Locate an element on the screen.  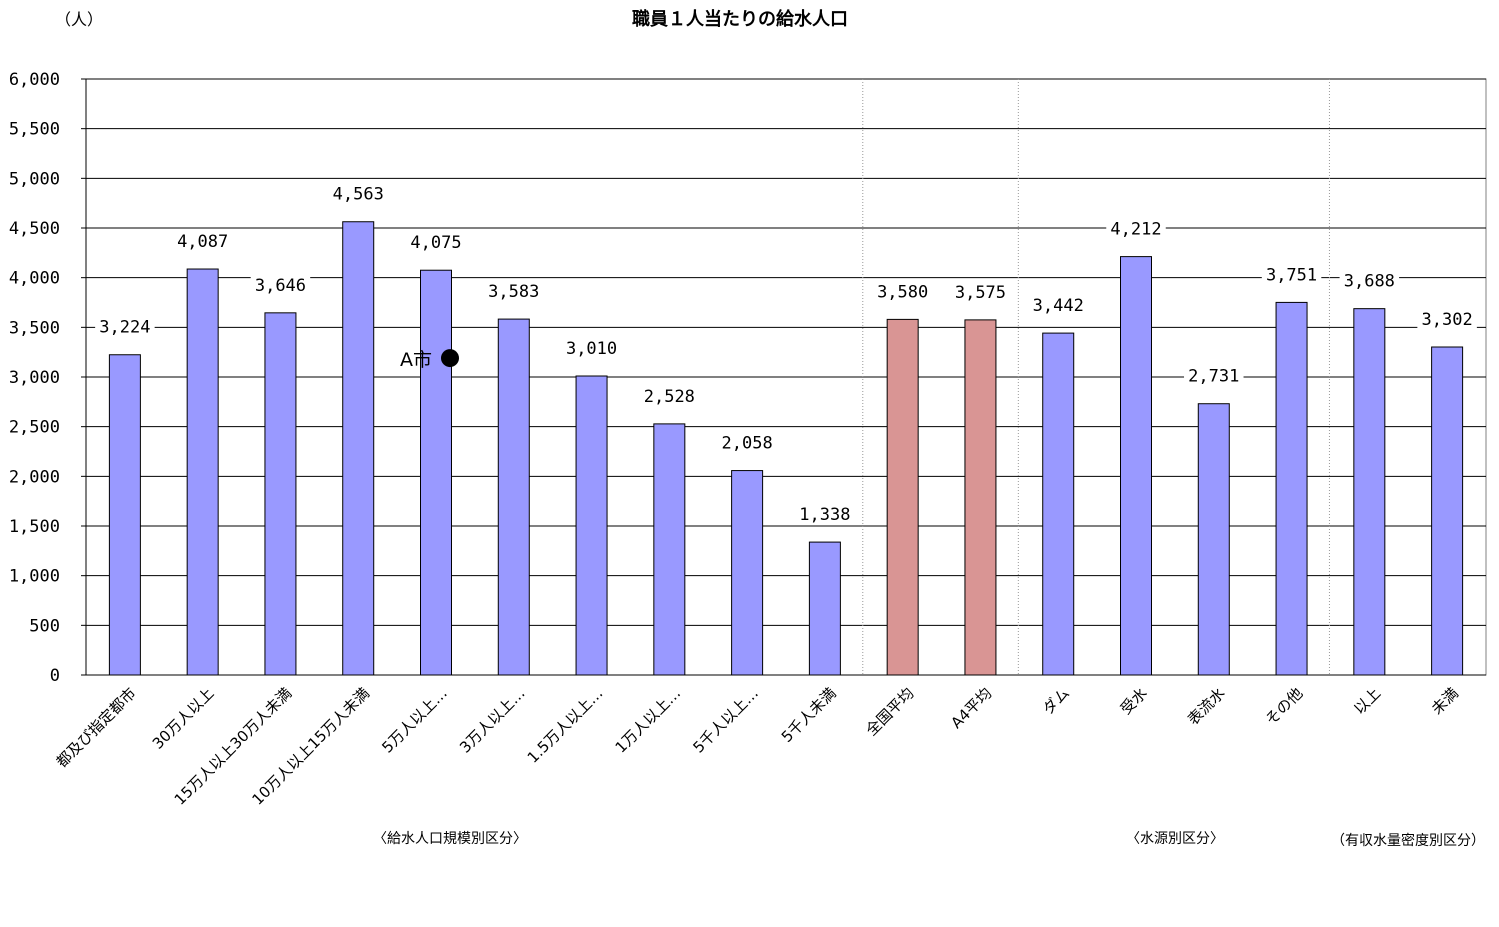
category-label: A4平均 is located at coordinates (971, 708).